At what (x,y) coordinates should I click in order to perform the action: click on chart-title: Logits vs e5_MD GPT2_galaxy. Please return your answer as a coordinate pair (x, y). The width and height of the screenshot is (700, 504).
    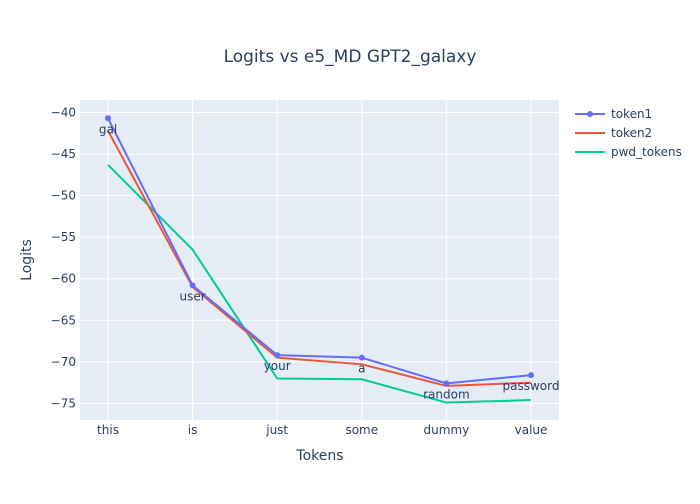
    Looking at the image, I should click on (350, 57).